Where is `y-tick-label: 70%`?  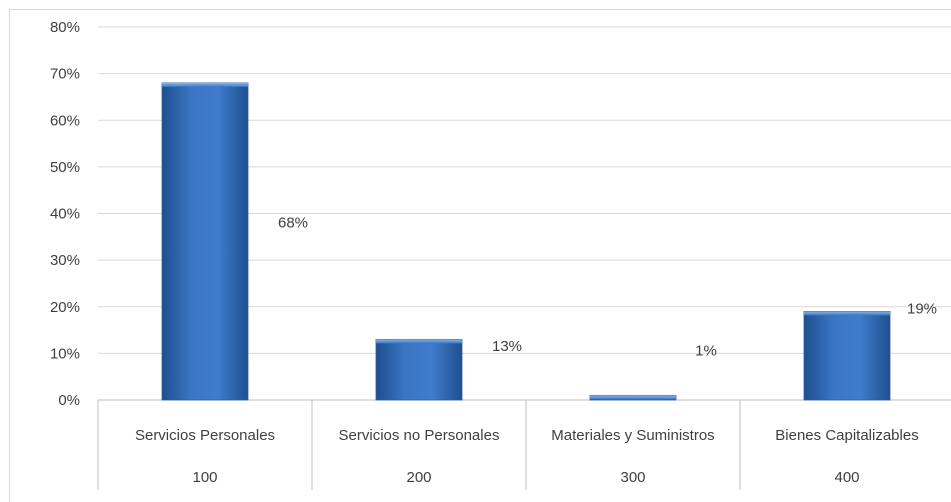 y-tick-label: 70% is located at coordinates (65, 74).